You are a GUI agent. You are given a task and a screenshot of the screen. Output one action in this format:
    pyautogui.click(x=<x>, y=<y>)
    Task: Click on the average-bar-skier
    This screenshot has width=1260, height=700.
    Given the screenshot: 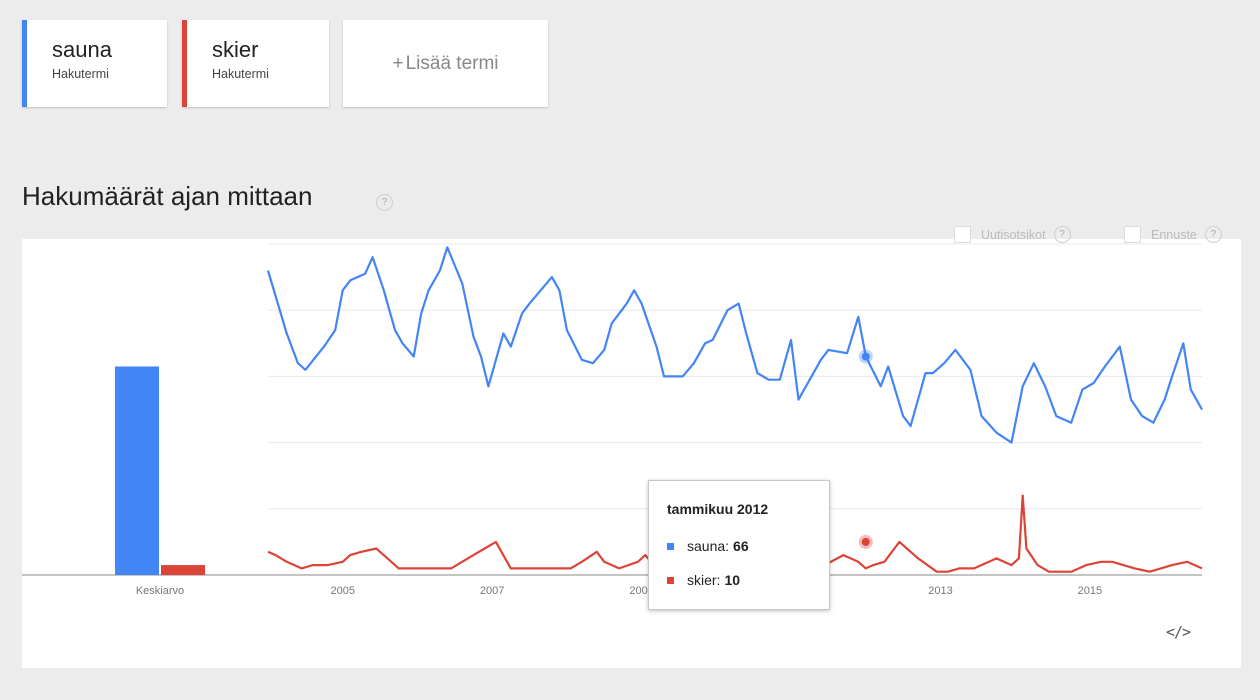 What is the action you would take?
    pyautogui.click(x=183, y=570)
    